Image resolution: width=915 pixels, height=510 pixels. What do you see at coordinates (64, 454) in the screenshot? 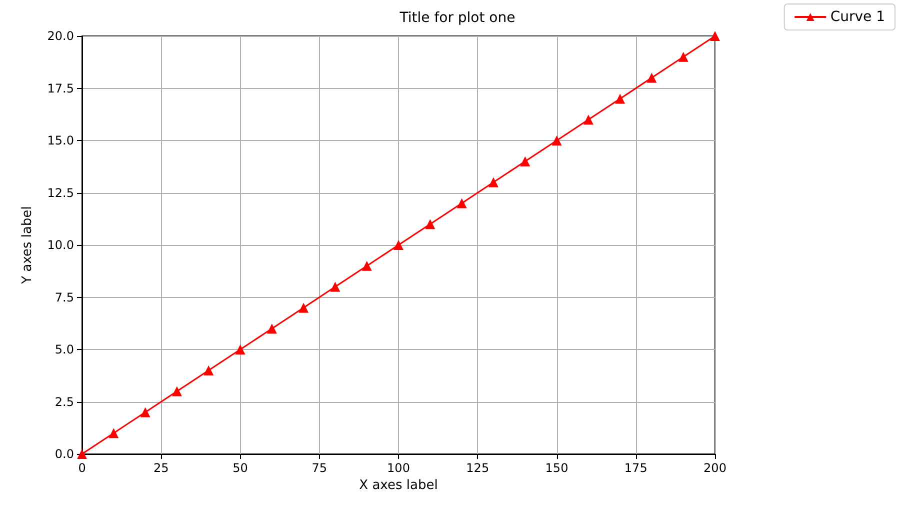
I see `y-tick-label: 0.0` at bounding box center [64, 454].